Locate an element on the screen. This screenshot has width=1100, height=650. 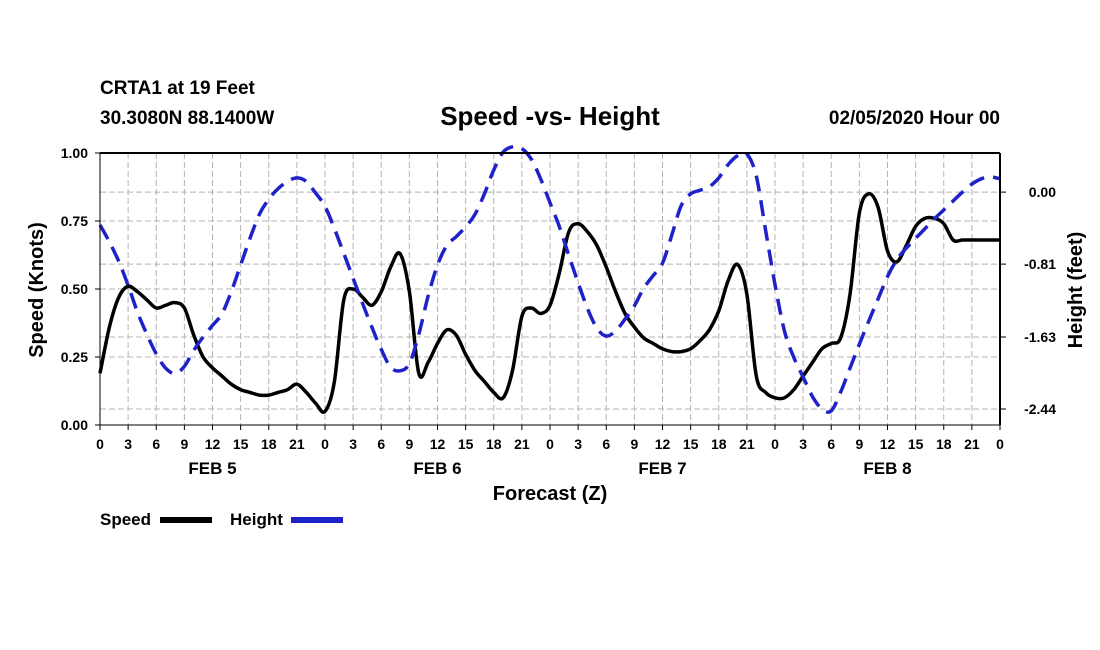
y-axis-title: Speed (Knots) is located at coordinates (37, 290).